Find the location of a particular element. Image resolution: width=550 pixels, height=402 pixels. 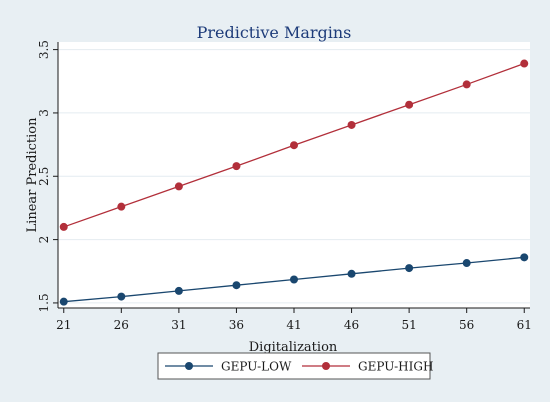

x-tick-label: 56 is located at coordinates (466, 325).